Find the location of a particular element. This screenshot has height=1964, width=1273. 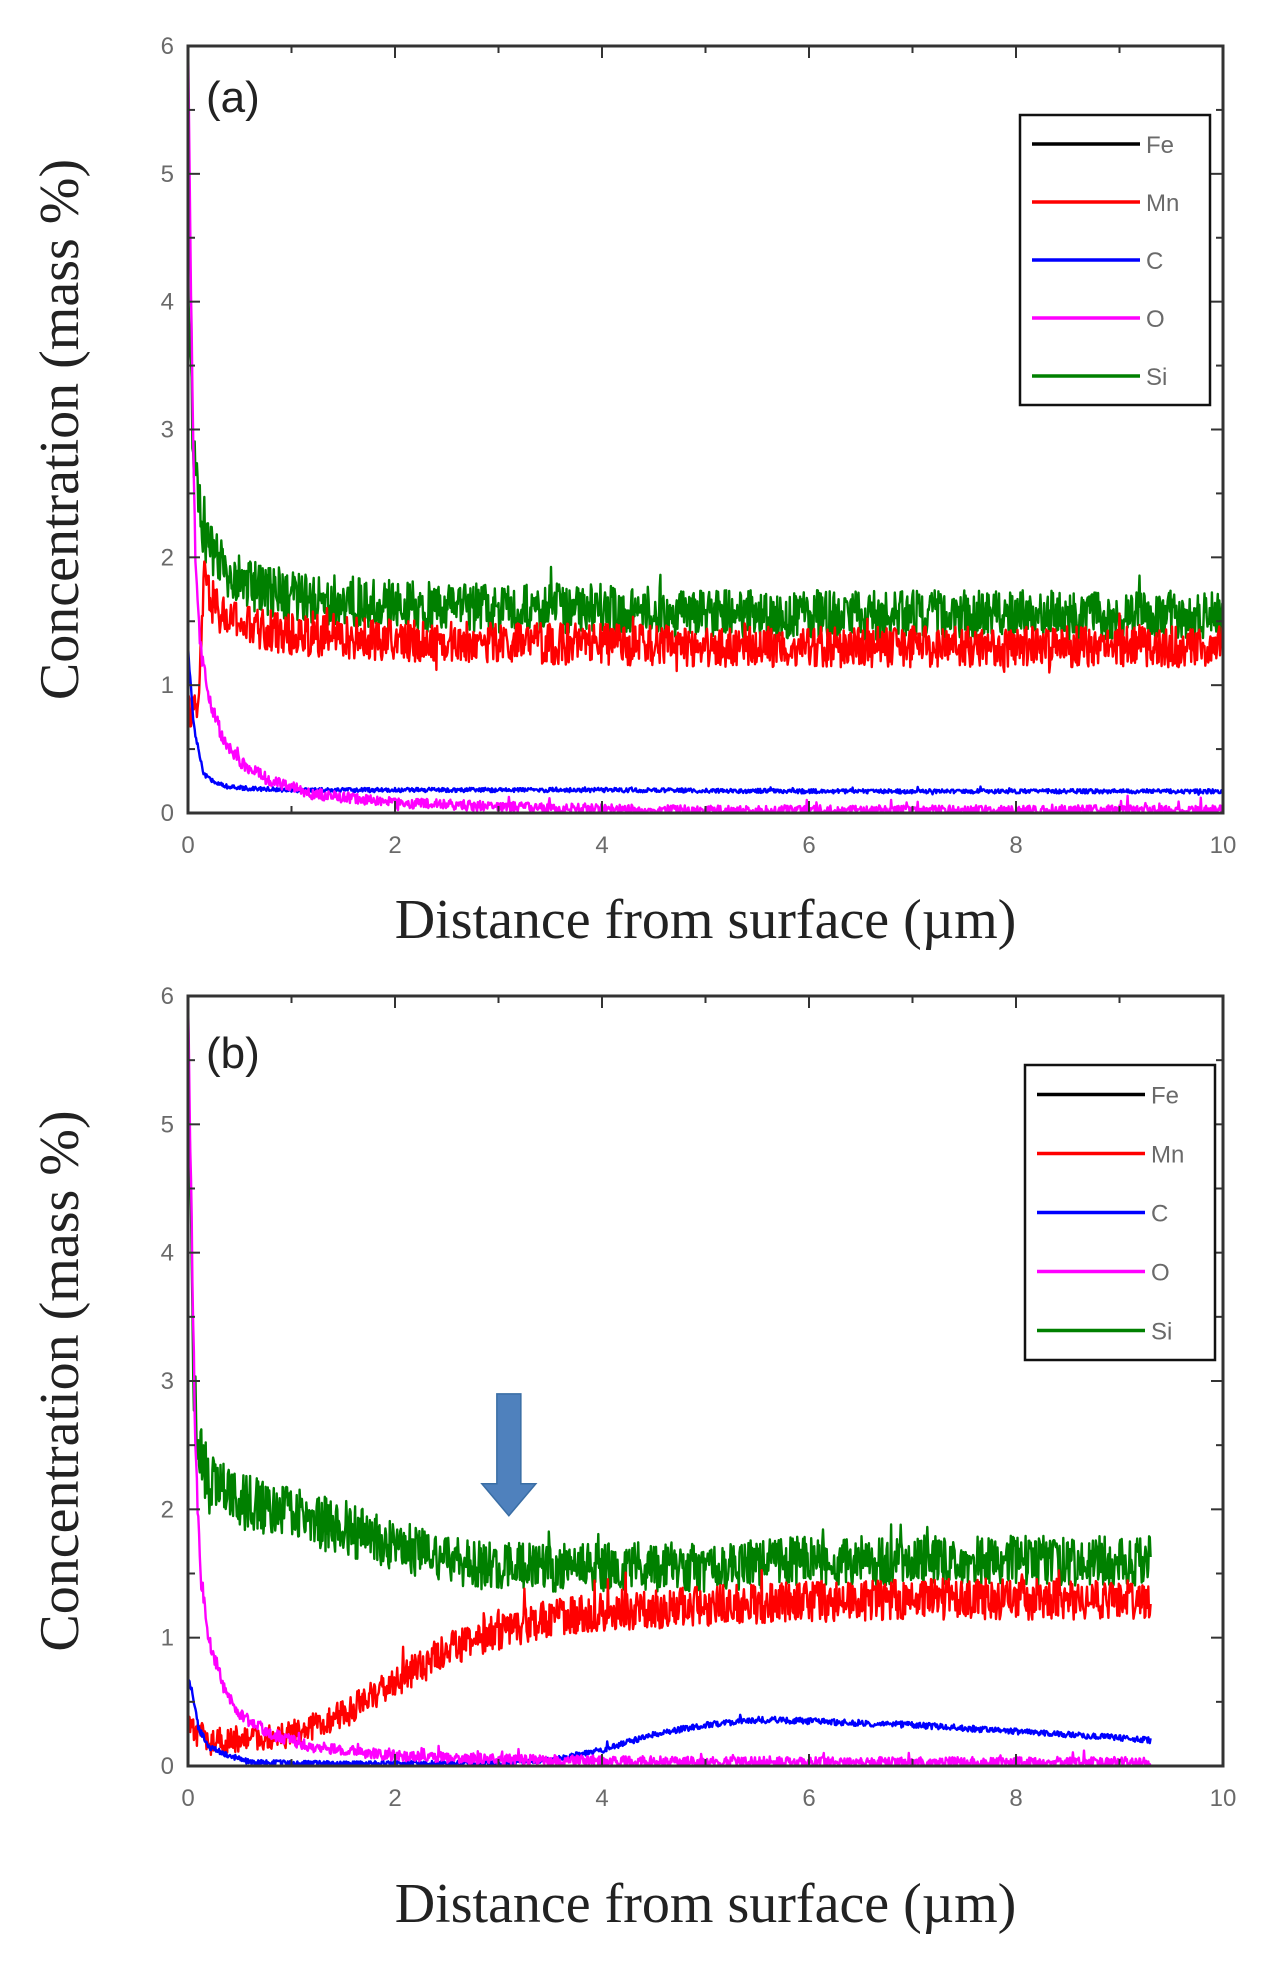

x-axis-label-b: Distance from surface (µm) is located at coordinates (706, 1904).